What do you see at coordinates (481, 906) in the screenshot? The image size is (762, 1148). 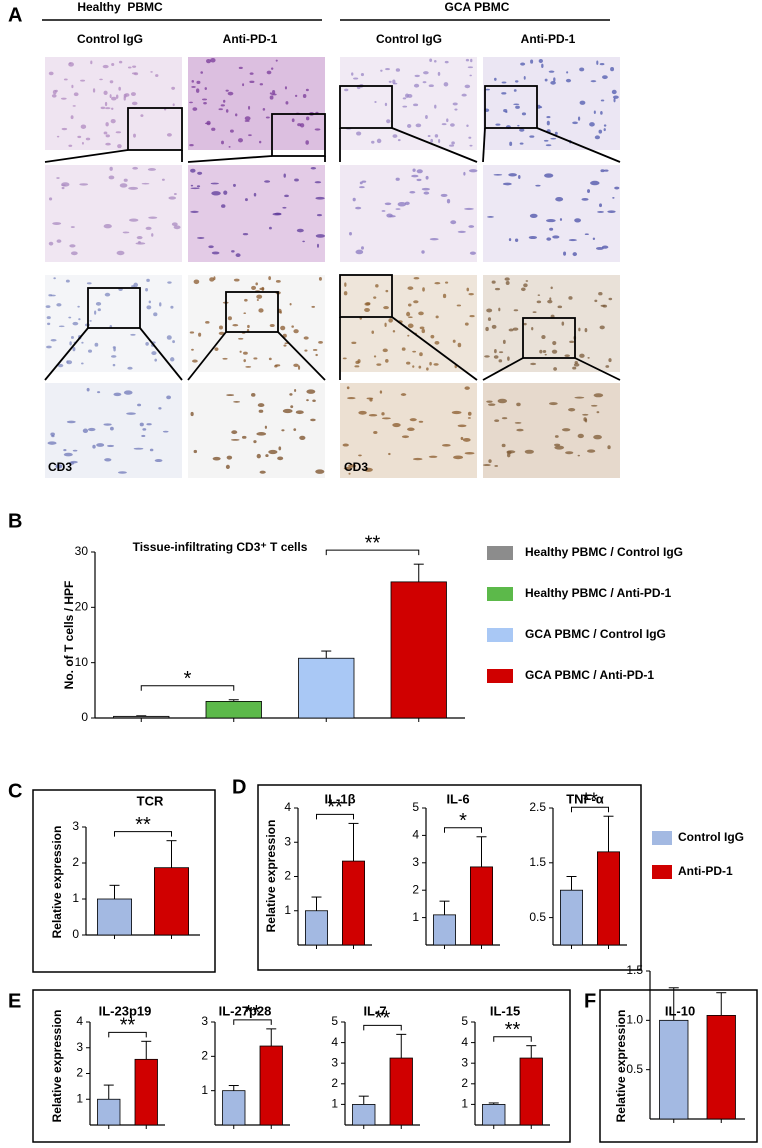 I see `bar` at bounding box center [481, 906].